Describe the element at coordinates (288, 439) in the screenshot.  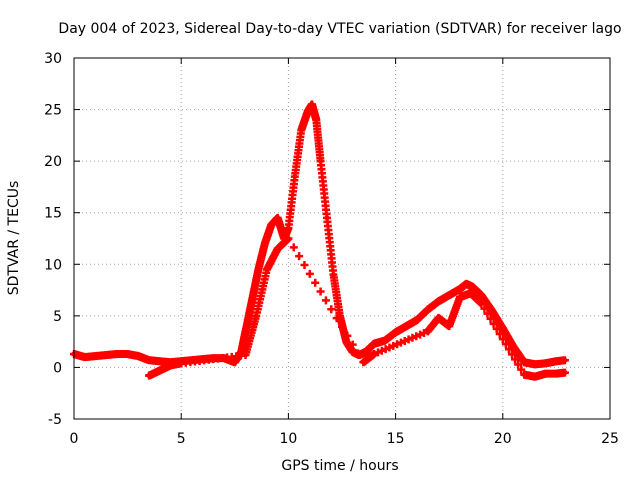
I see `x-tick-label: 10` at that location.